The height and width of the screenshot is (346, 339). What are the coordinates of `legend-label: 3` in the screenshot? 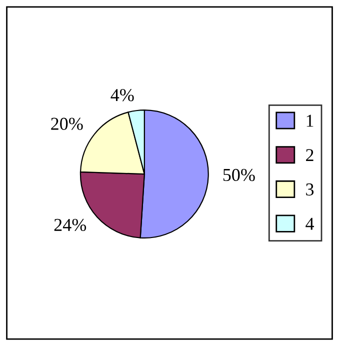 It's located at (310, 189).